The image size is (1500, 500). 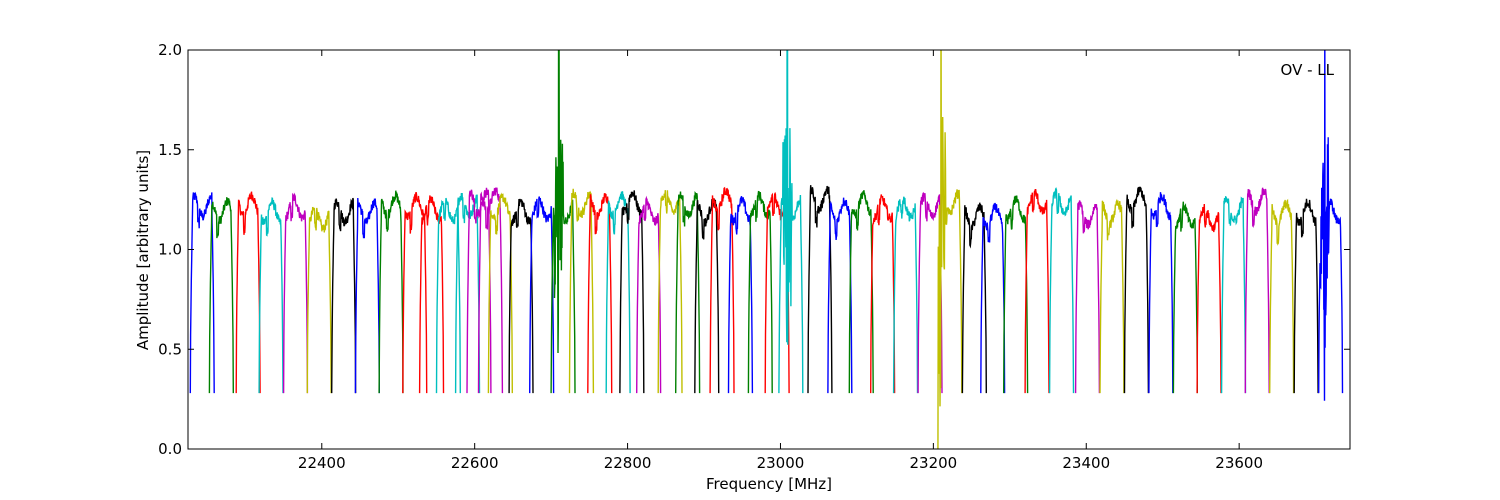 I want to click on x-tick-label: 22600, so click(x=475, y=463).